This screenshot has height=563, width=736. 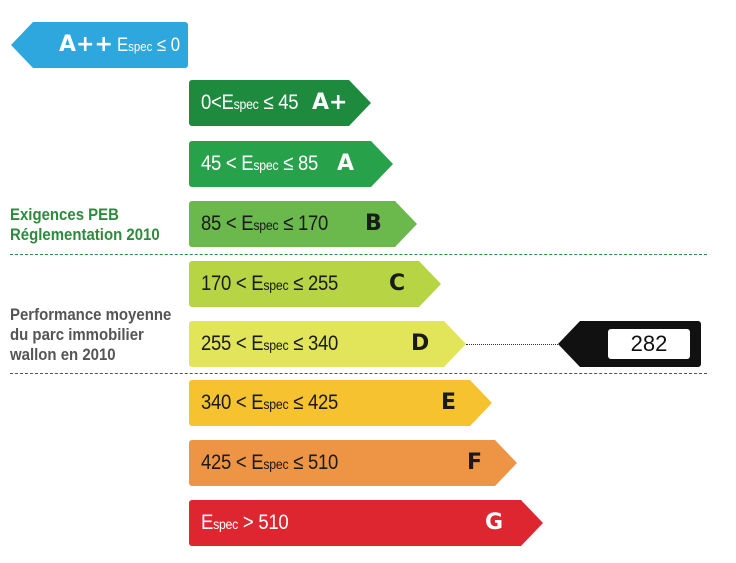 I want to click on class-range-g: Espec > 510, so click(x=245, y=523).